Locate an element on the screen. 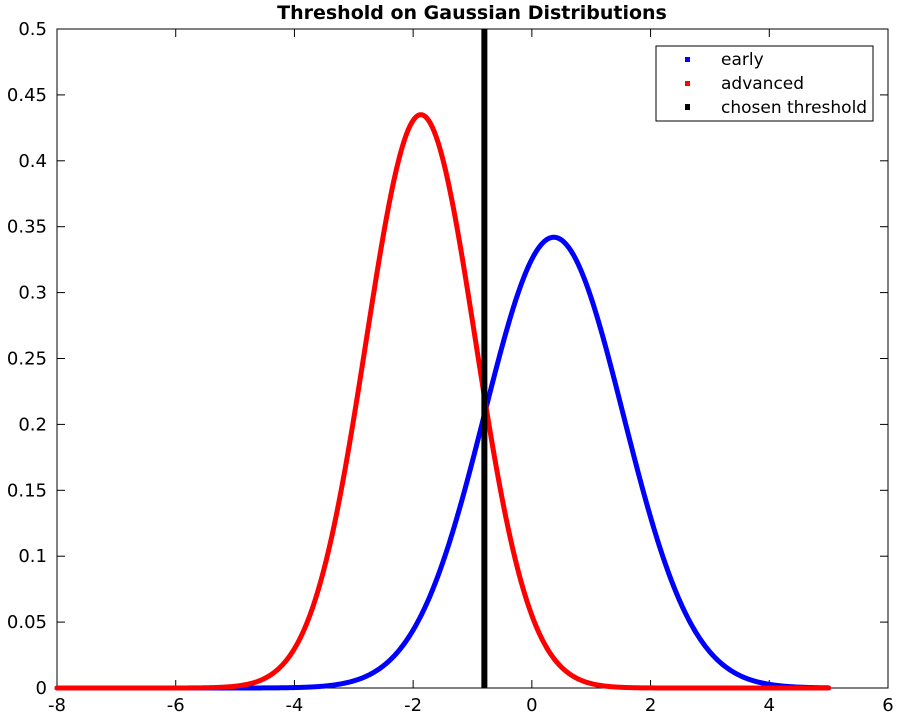  legend-label-advanced: advanced is located at coordinates (762, 84).